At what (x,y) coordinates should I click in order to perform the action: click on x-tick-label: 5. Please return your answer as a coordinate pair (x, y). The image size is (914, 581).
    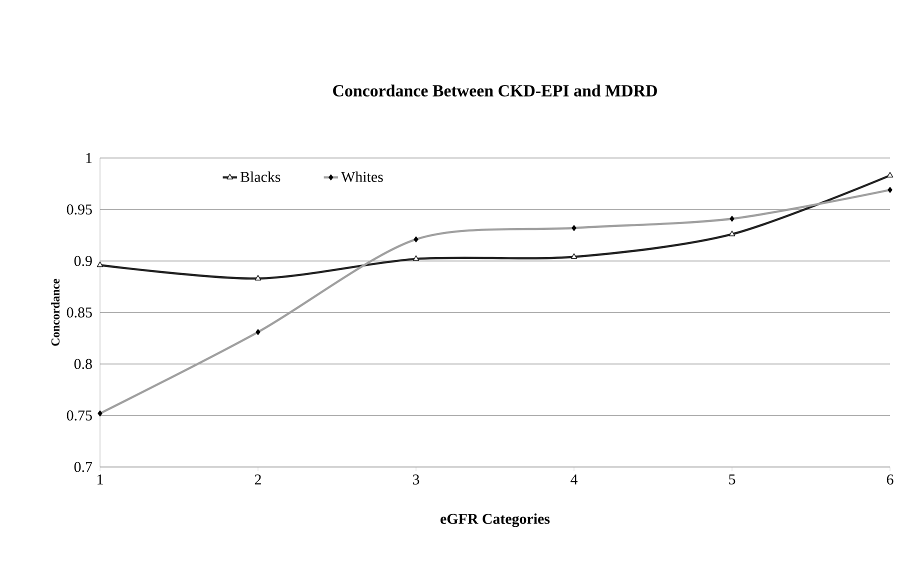
    Looking at the image, I should click on (732, 479).